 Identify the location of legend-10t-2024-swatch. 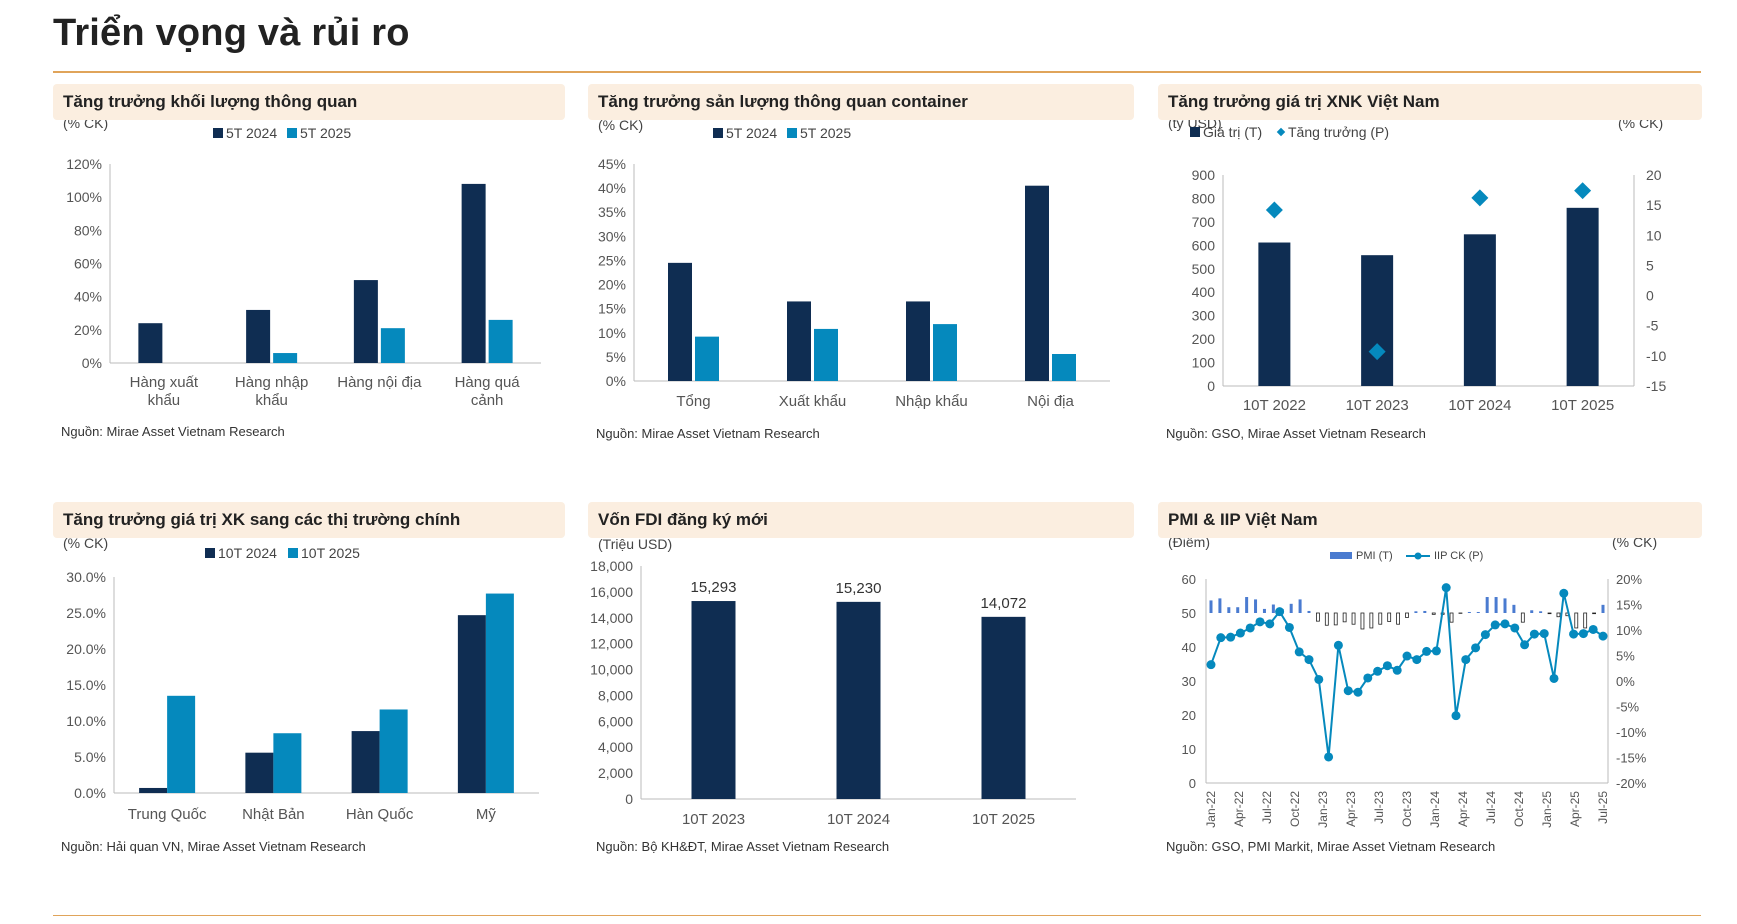
(210, 553).